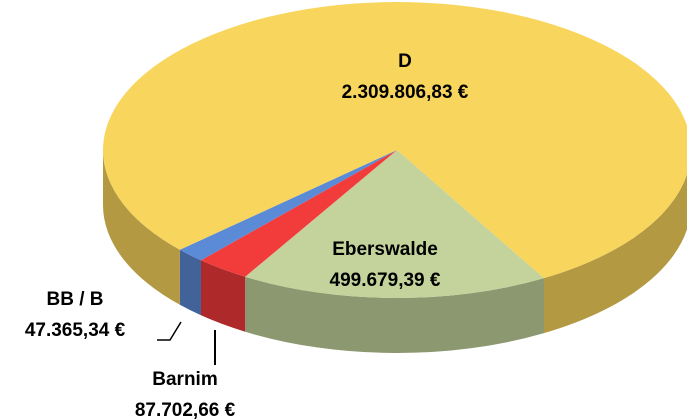  I want to click on slice-label: BB / B, so click(75, 299).